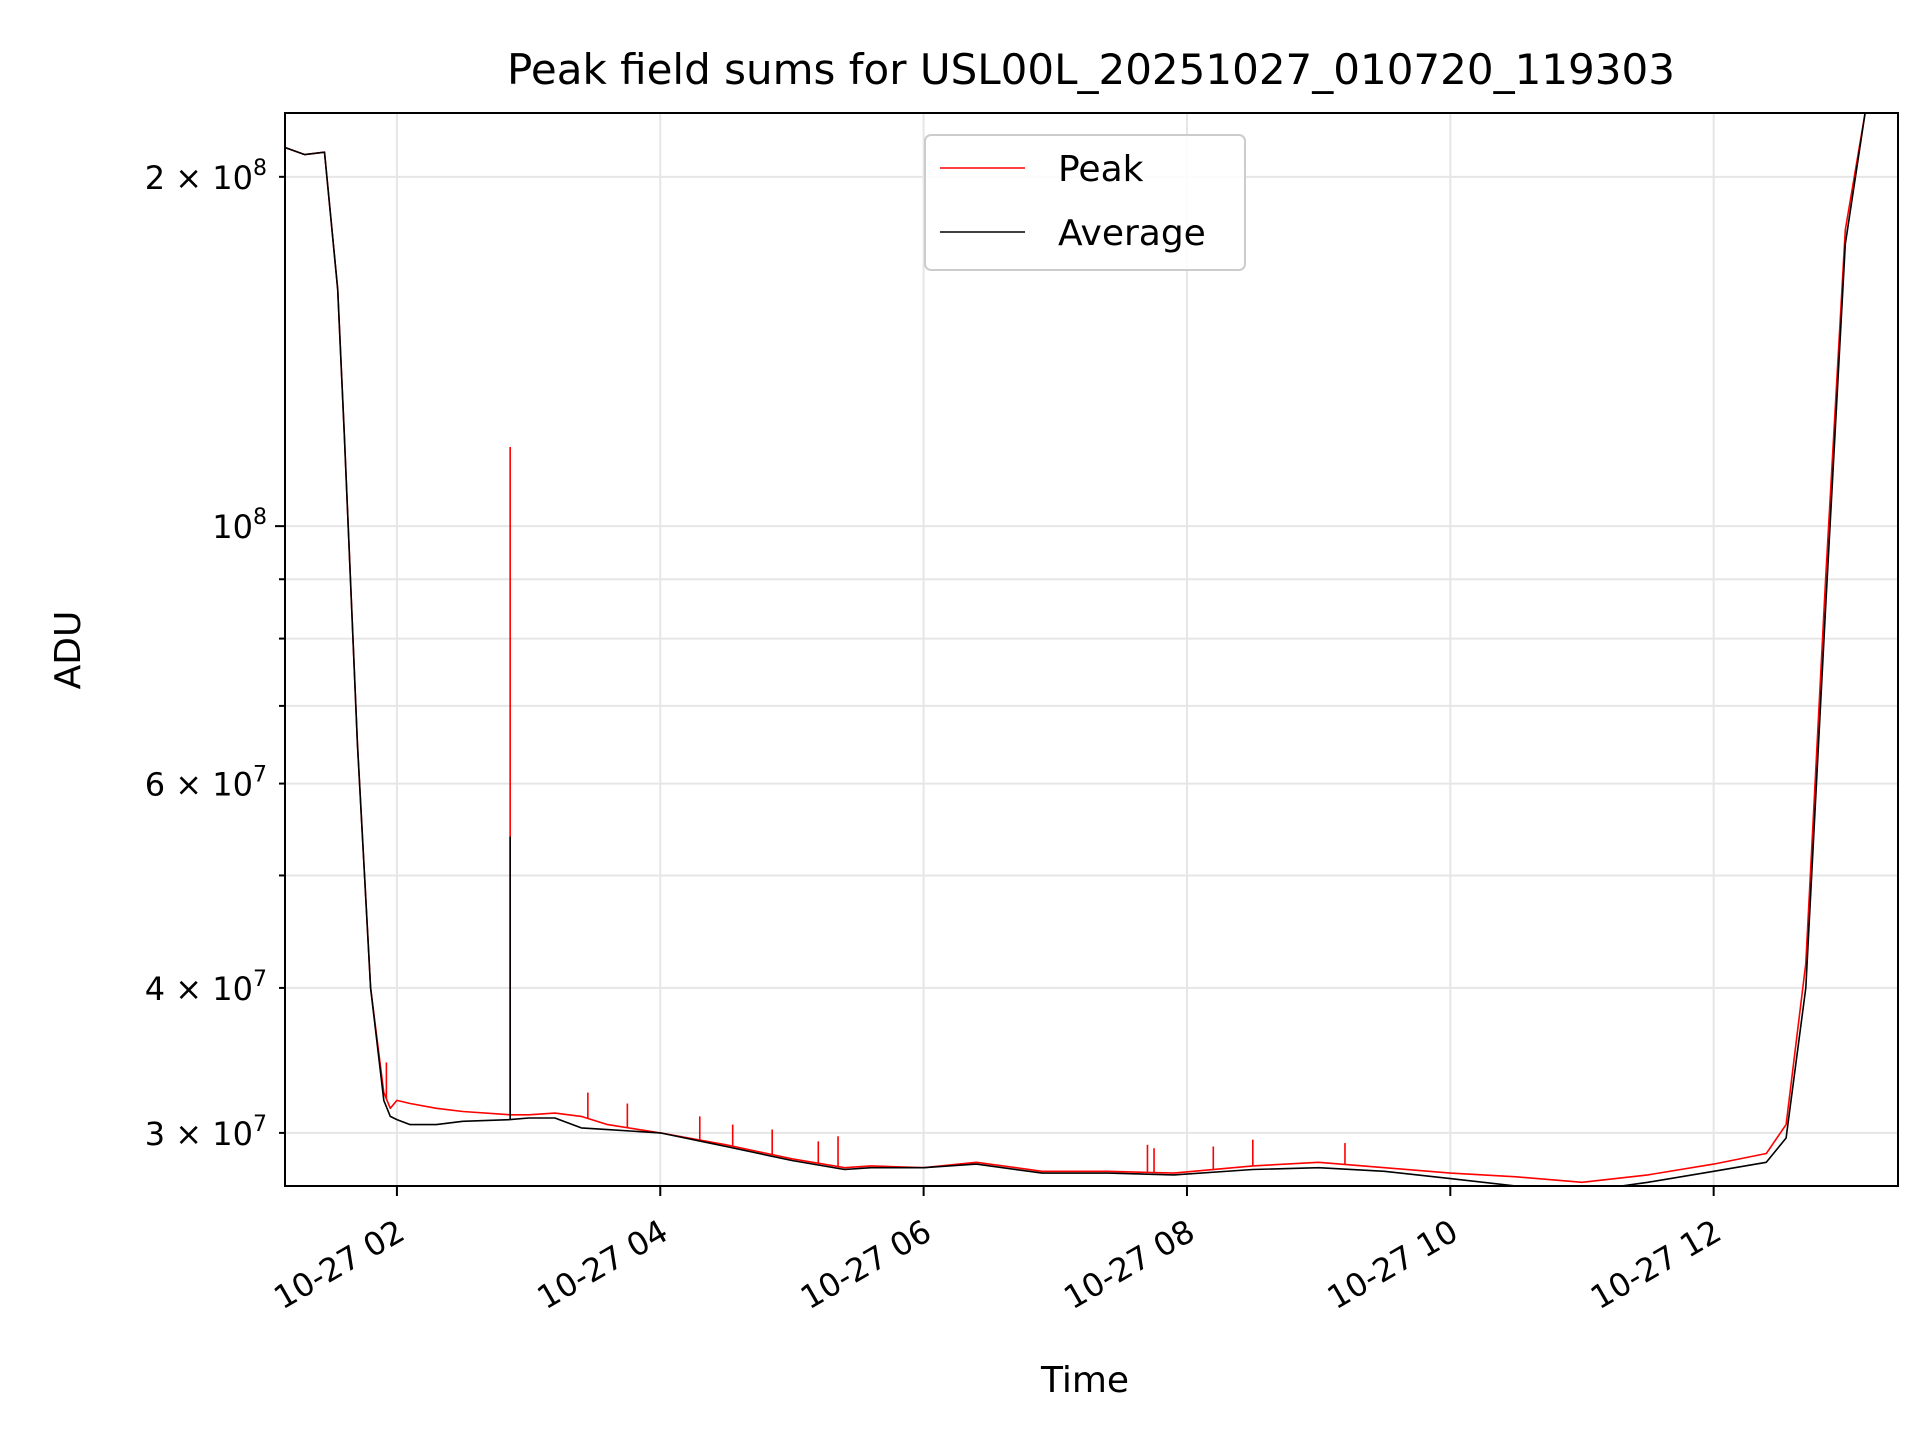 This screenshot has width=1920, height=1440. Describe the element at coordinates (1393, 1264) in the screenshot. I see `x-tick-label: 10-27 10` at that location.